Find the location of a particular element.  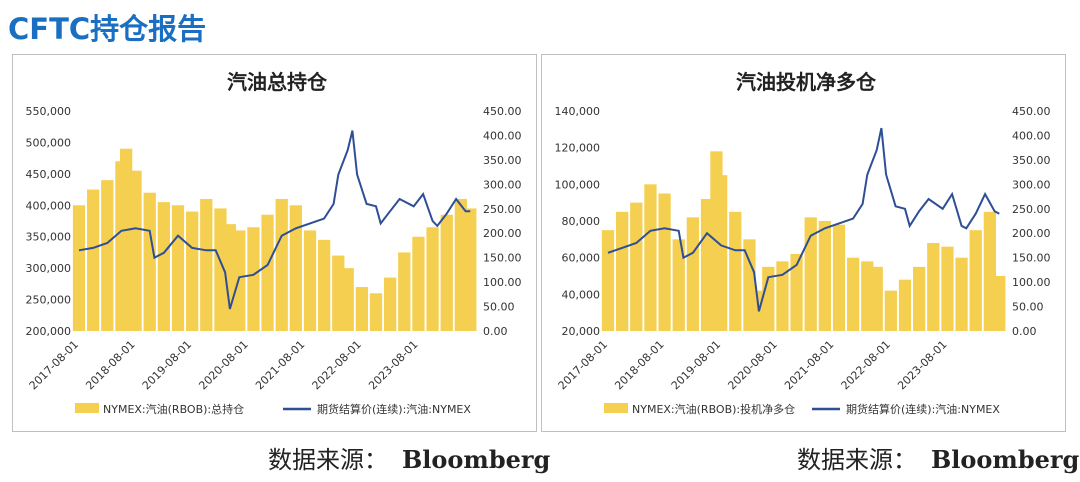

y-left-tick-label: 200,000 is located at coordinates (49, 331).